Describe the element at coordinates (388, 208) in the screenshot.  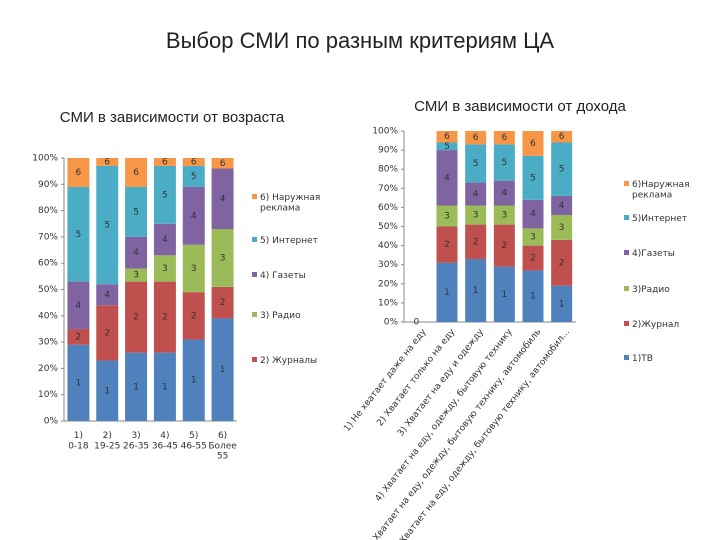
I see `y-tick-label: 60%` at that location.